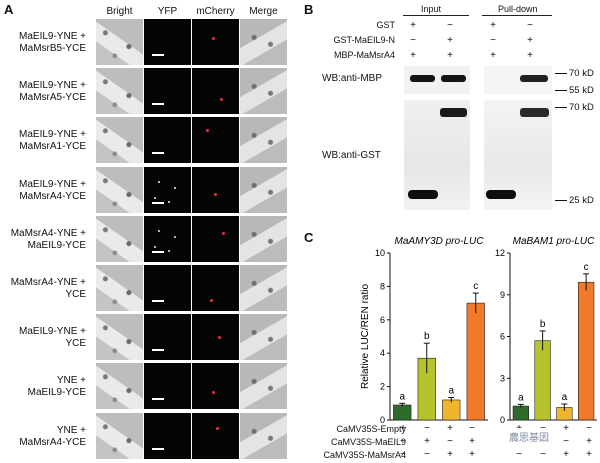 The height and width of the screenshot is (463, 600). I want to click on y-tick-label: 10, so click(380, 253).